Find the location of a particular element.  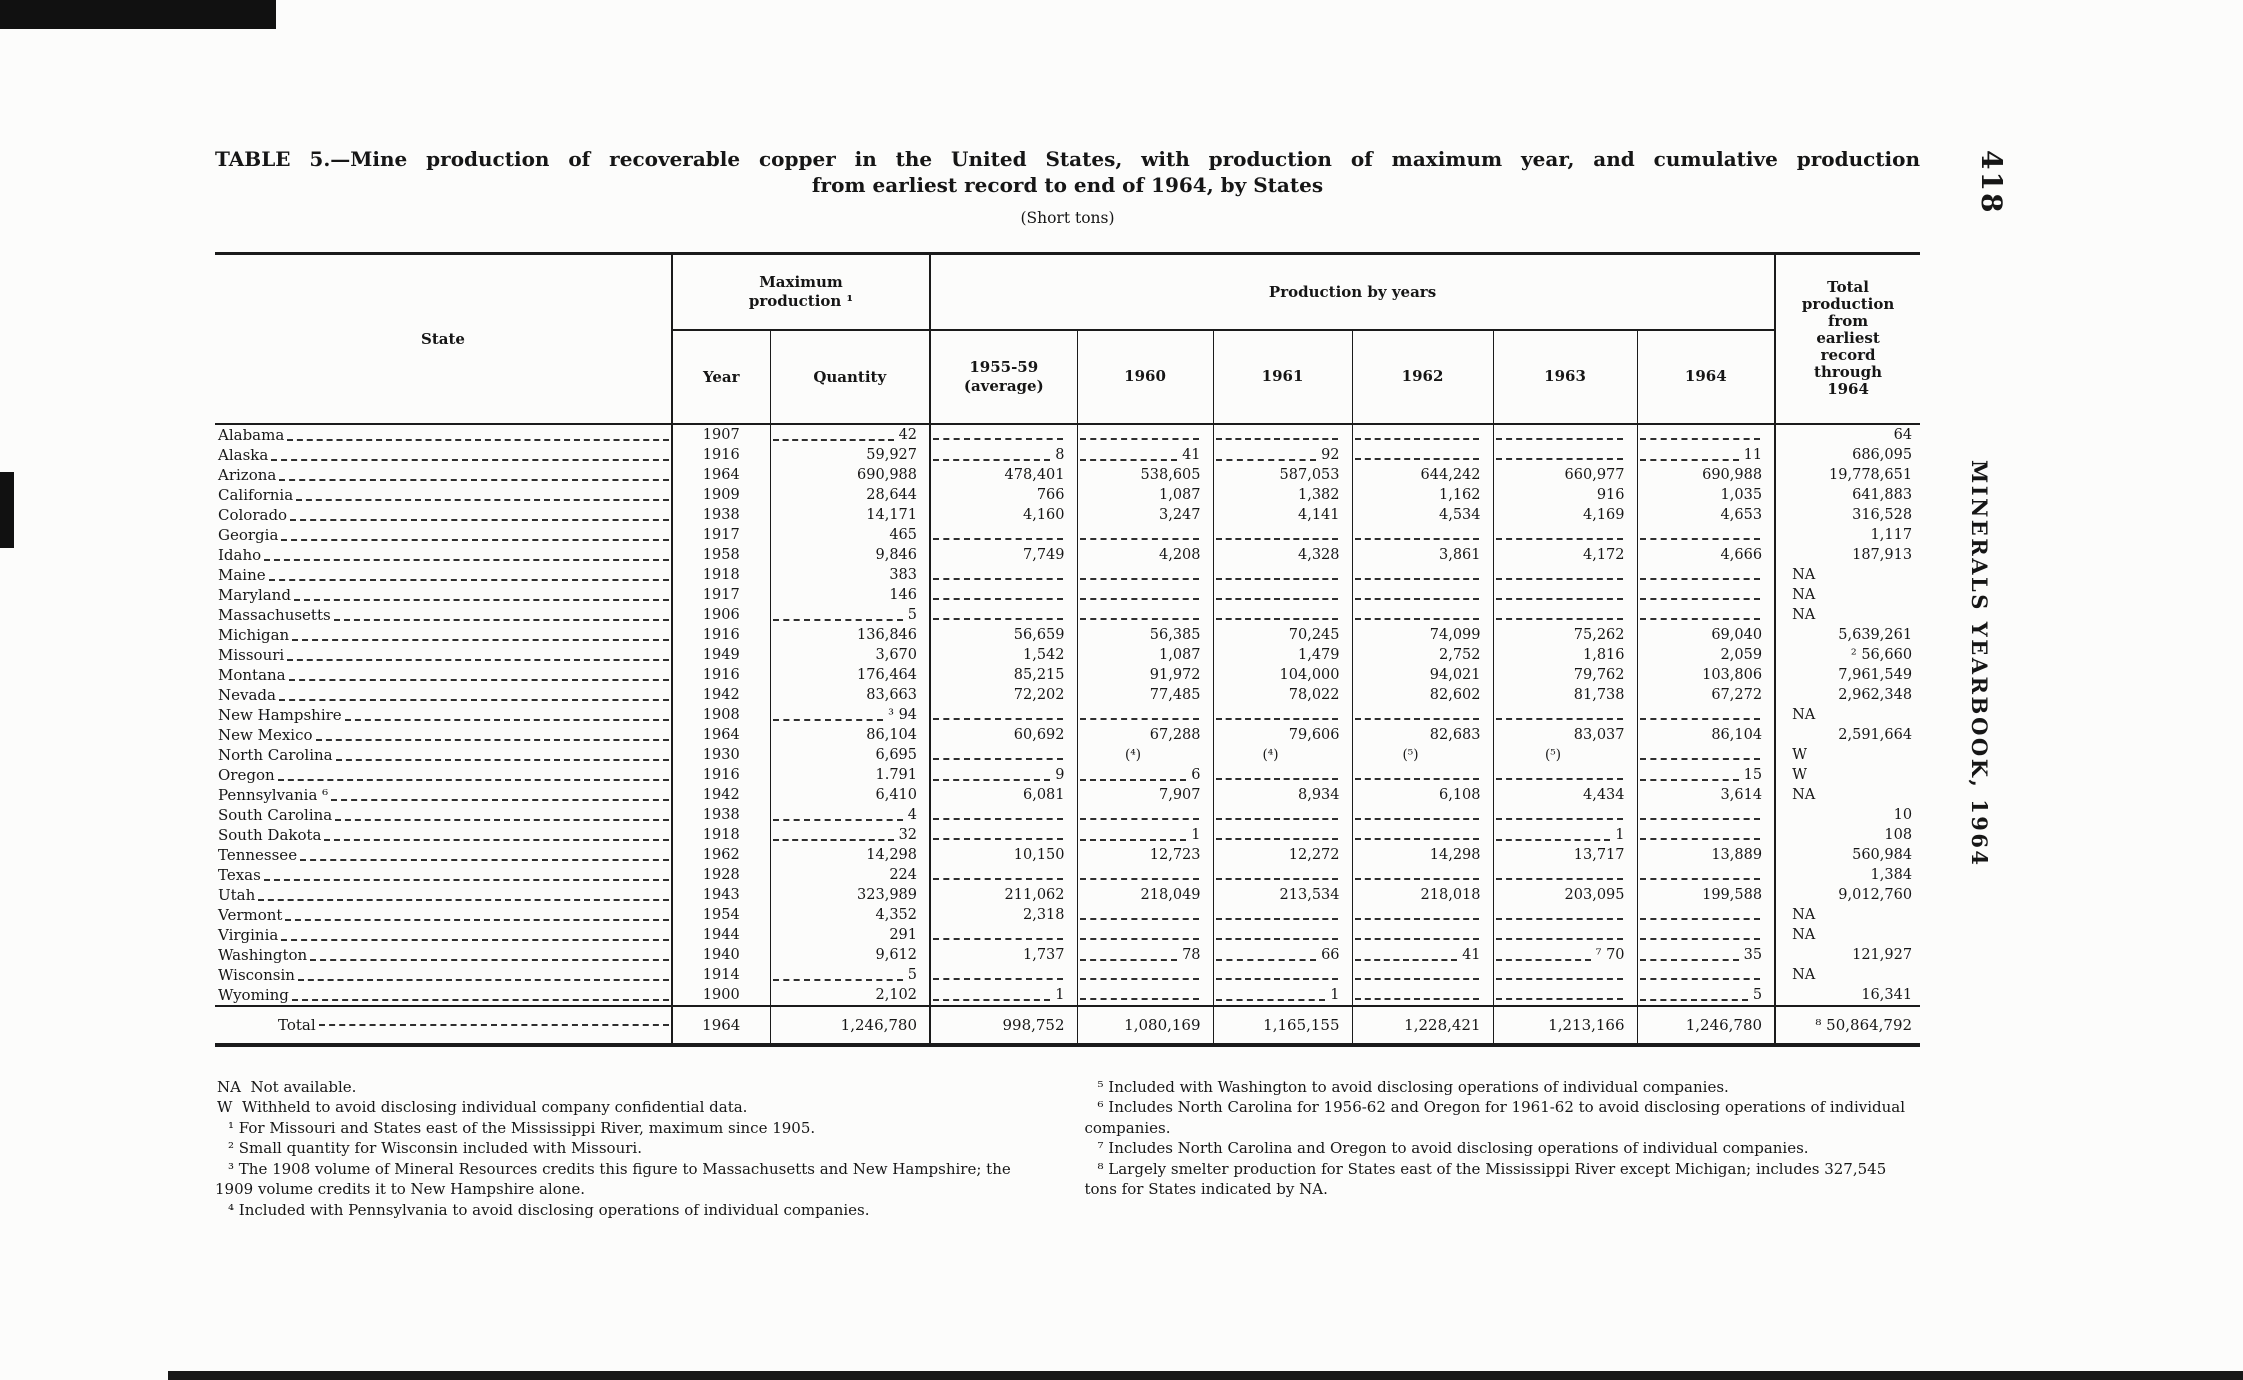

production-cell: 8,934 is located at coordinates (1283, 794).